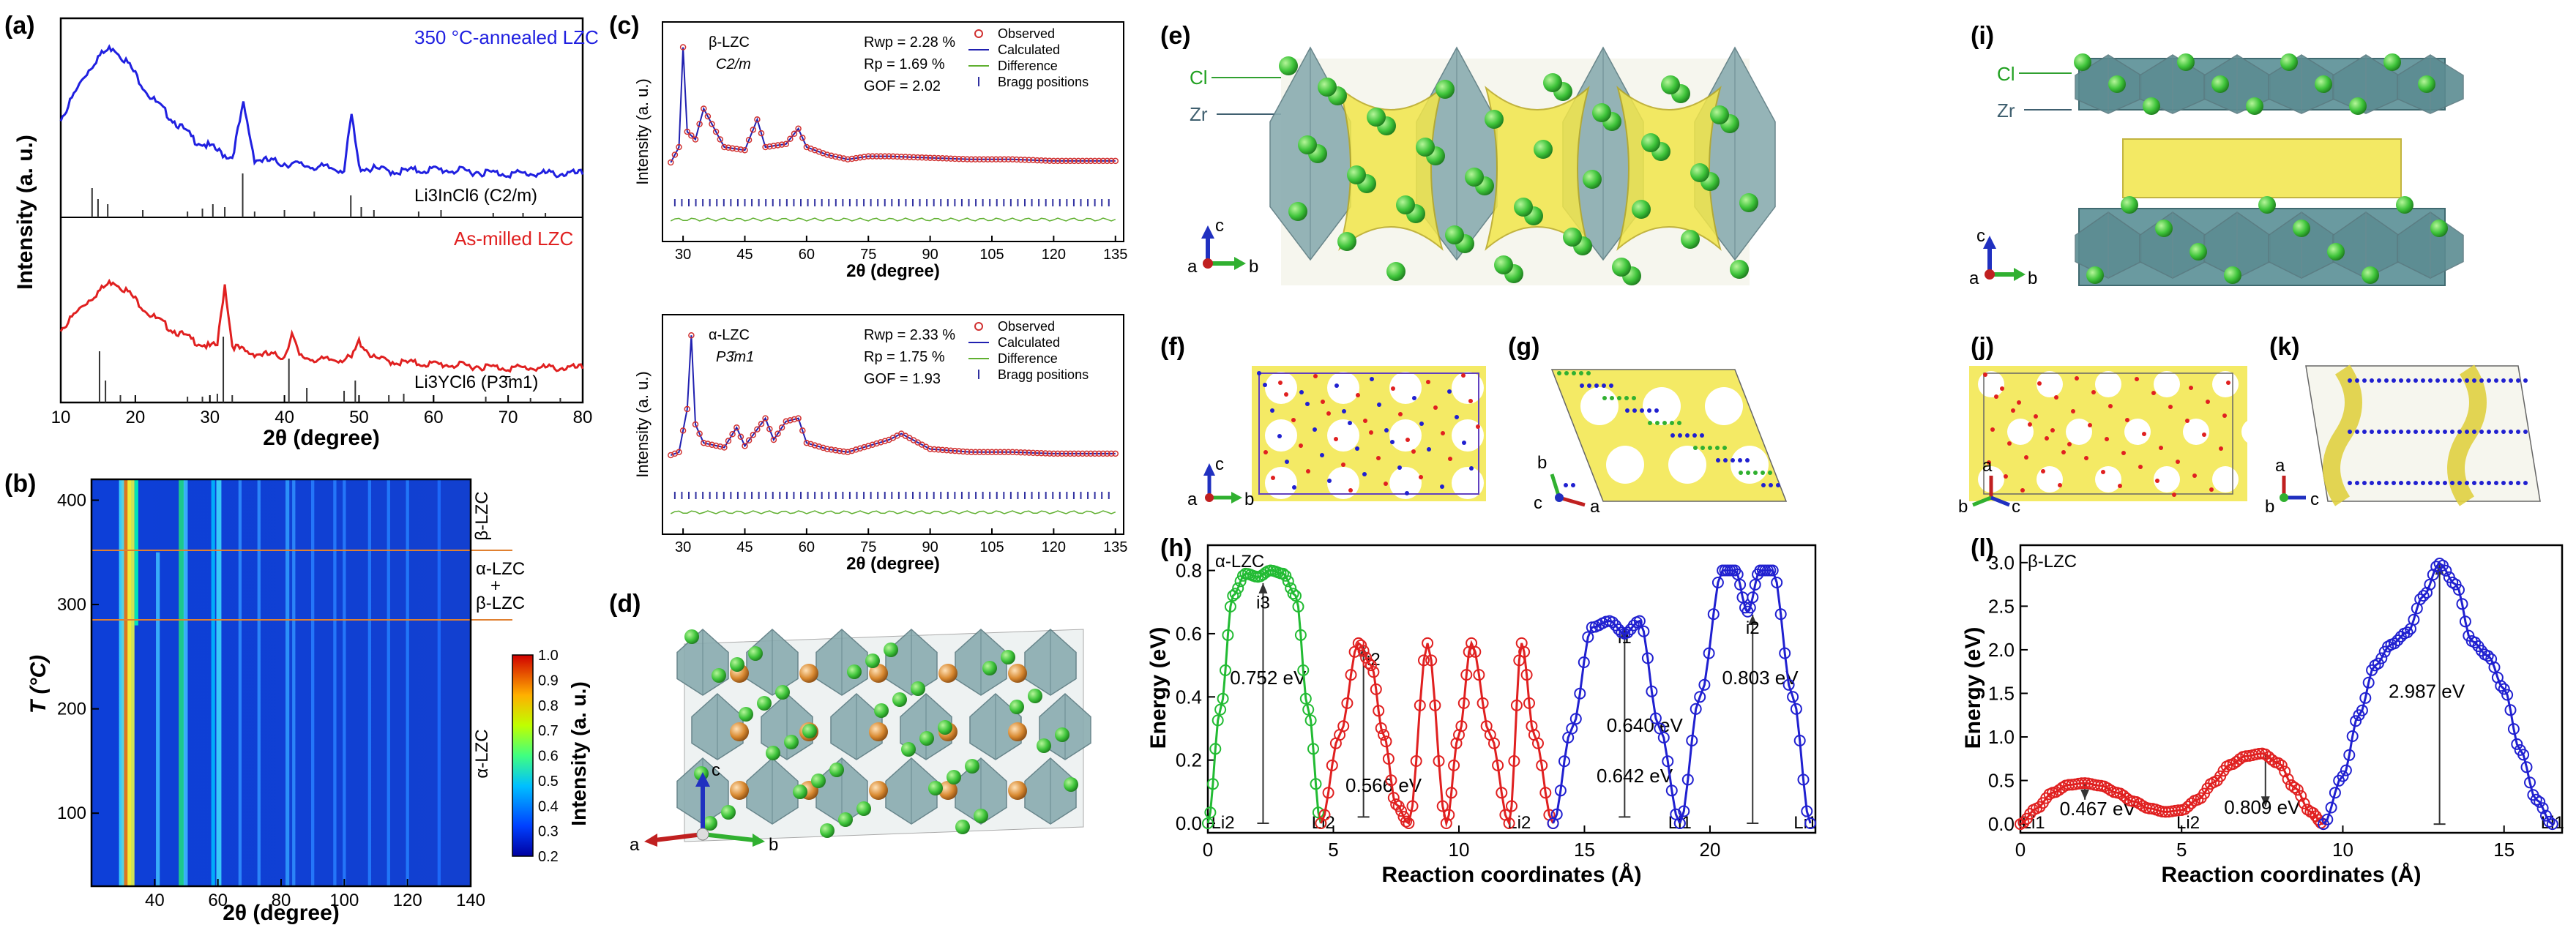 This screenshot has width=2576, height=925. Describe the element at coordinates (2216, 155) in the screenshot. I see `panel-i: (i) Cl Zr c a b` at that location.